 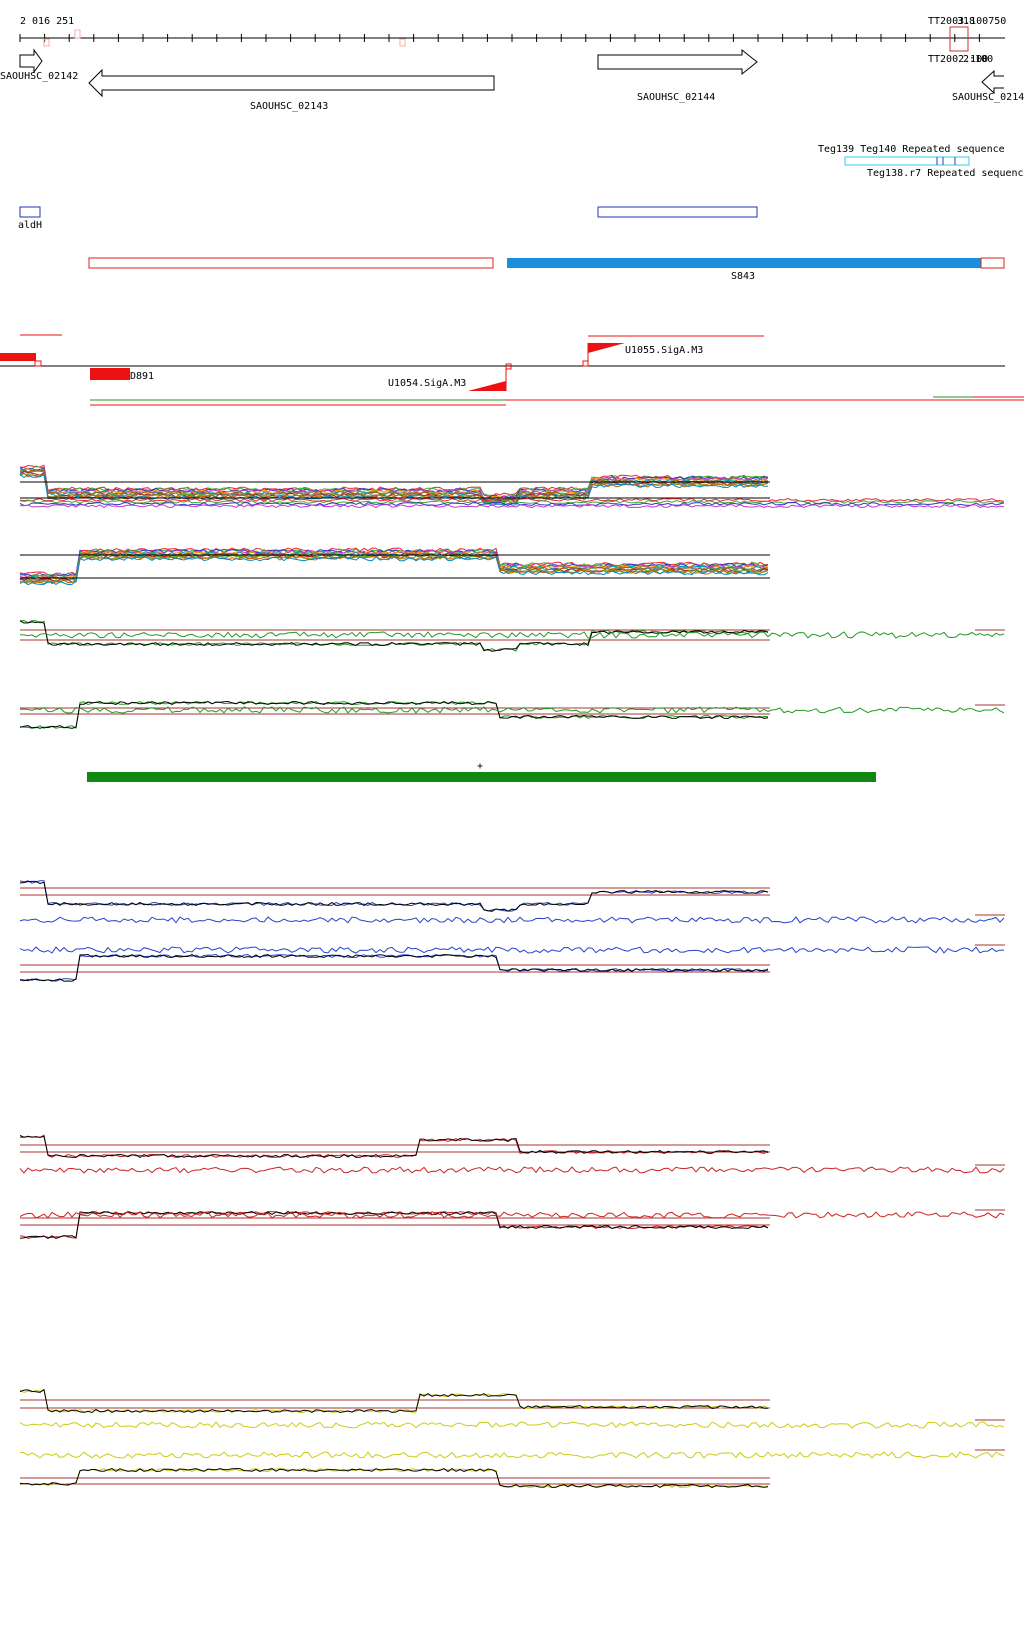 What do you see at coordinates (606, 348) in the screenshot?
I see `u1055-promoter` at bounding box center [606, 348].